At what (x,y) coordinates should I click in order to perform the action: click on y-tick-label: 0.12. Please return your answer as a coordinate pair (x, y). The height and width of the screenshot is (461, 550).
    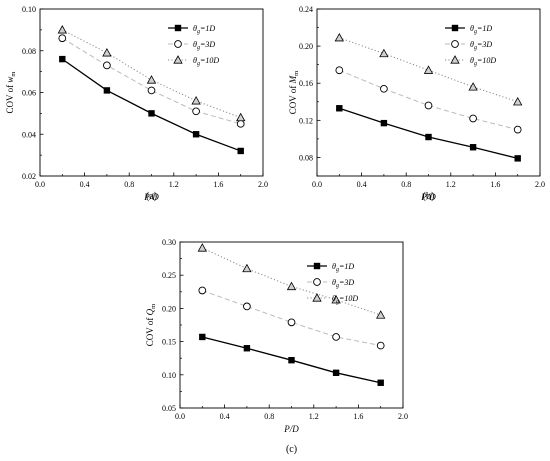
    Looking at the image, I should click on (306, 120).